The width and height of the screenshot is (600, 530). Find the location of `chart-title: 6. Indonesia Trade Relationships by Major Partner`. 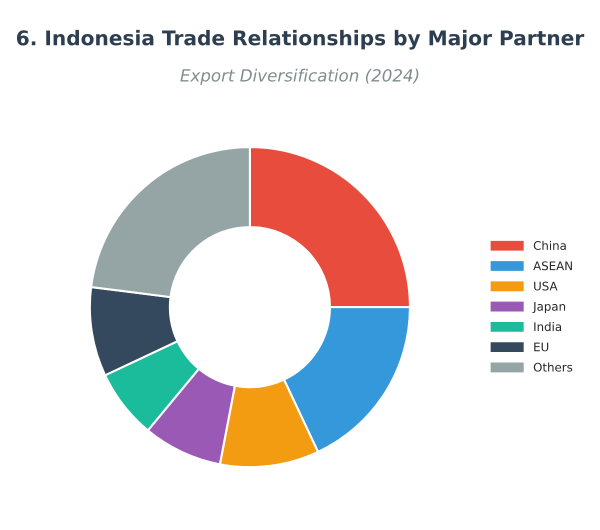

chart-title: 6. Indonesia Trade Relationships by Major Partner is located at coordinates (300, 40).